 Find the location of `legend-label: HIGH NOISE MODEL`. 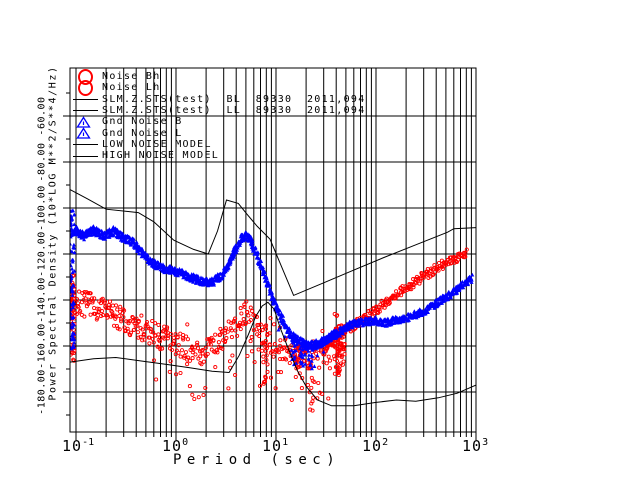

legend-label: HIGH NOISE MODEL is located at coordinates (161, 156).